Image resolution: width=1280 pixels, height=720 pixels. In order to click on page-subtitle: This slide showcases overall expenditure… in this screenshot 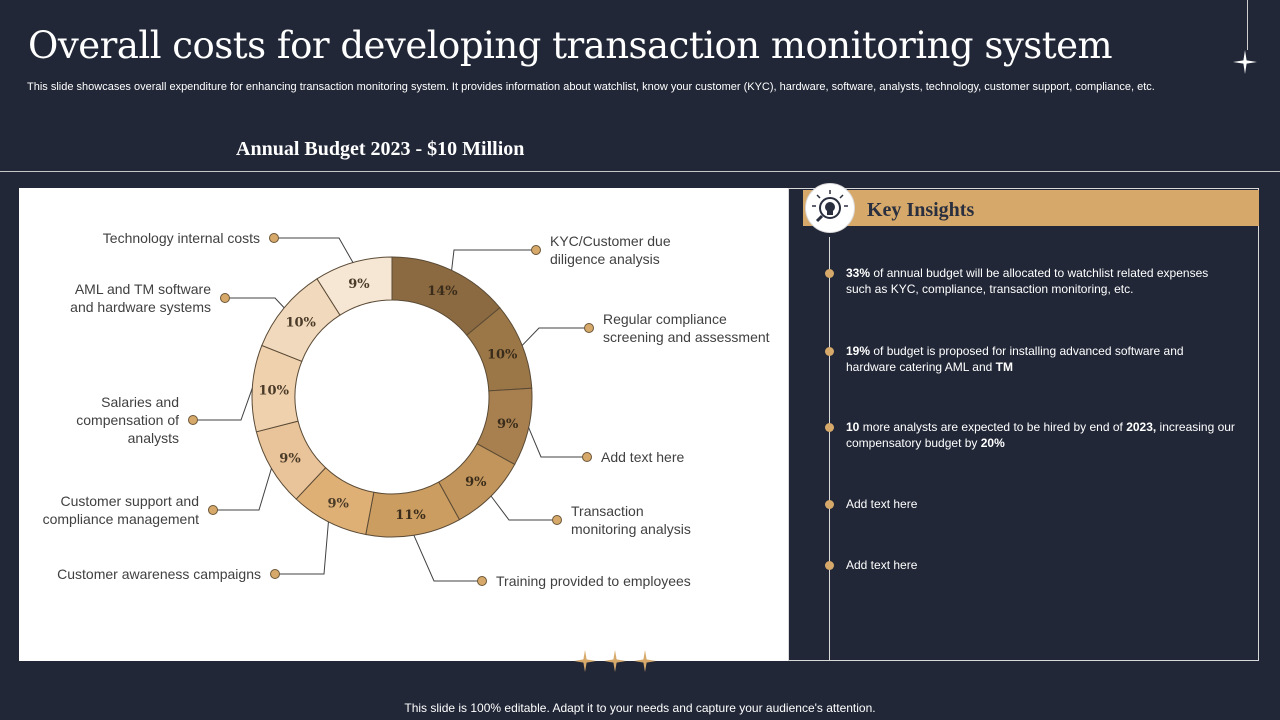, I will do `click(591, 87)`.